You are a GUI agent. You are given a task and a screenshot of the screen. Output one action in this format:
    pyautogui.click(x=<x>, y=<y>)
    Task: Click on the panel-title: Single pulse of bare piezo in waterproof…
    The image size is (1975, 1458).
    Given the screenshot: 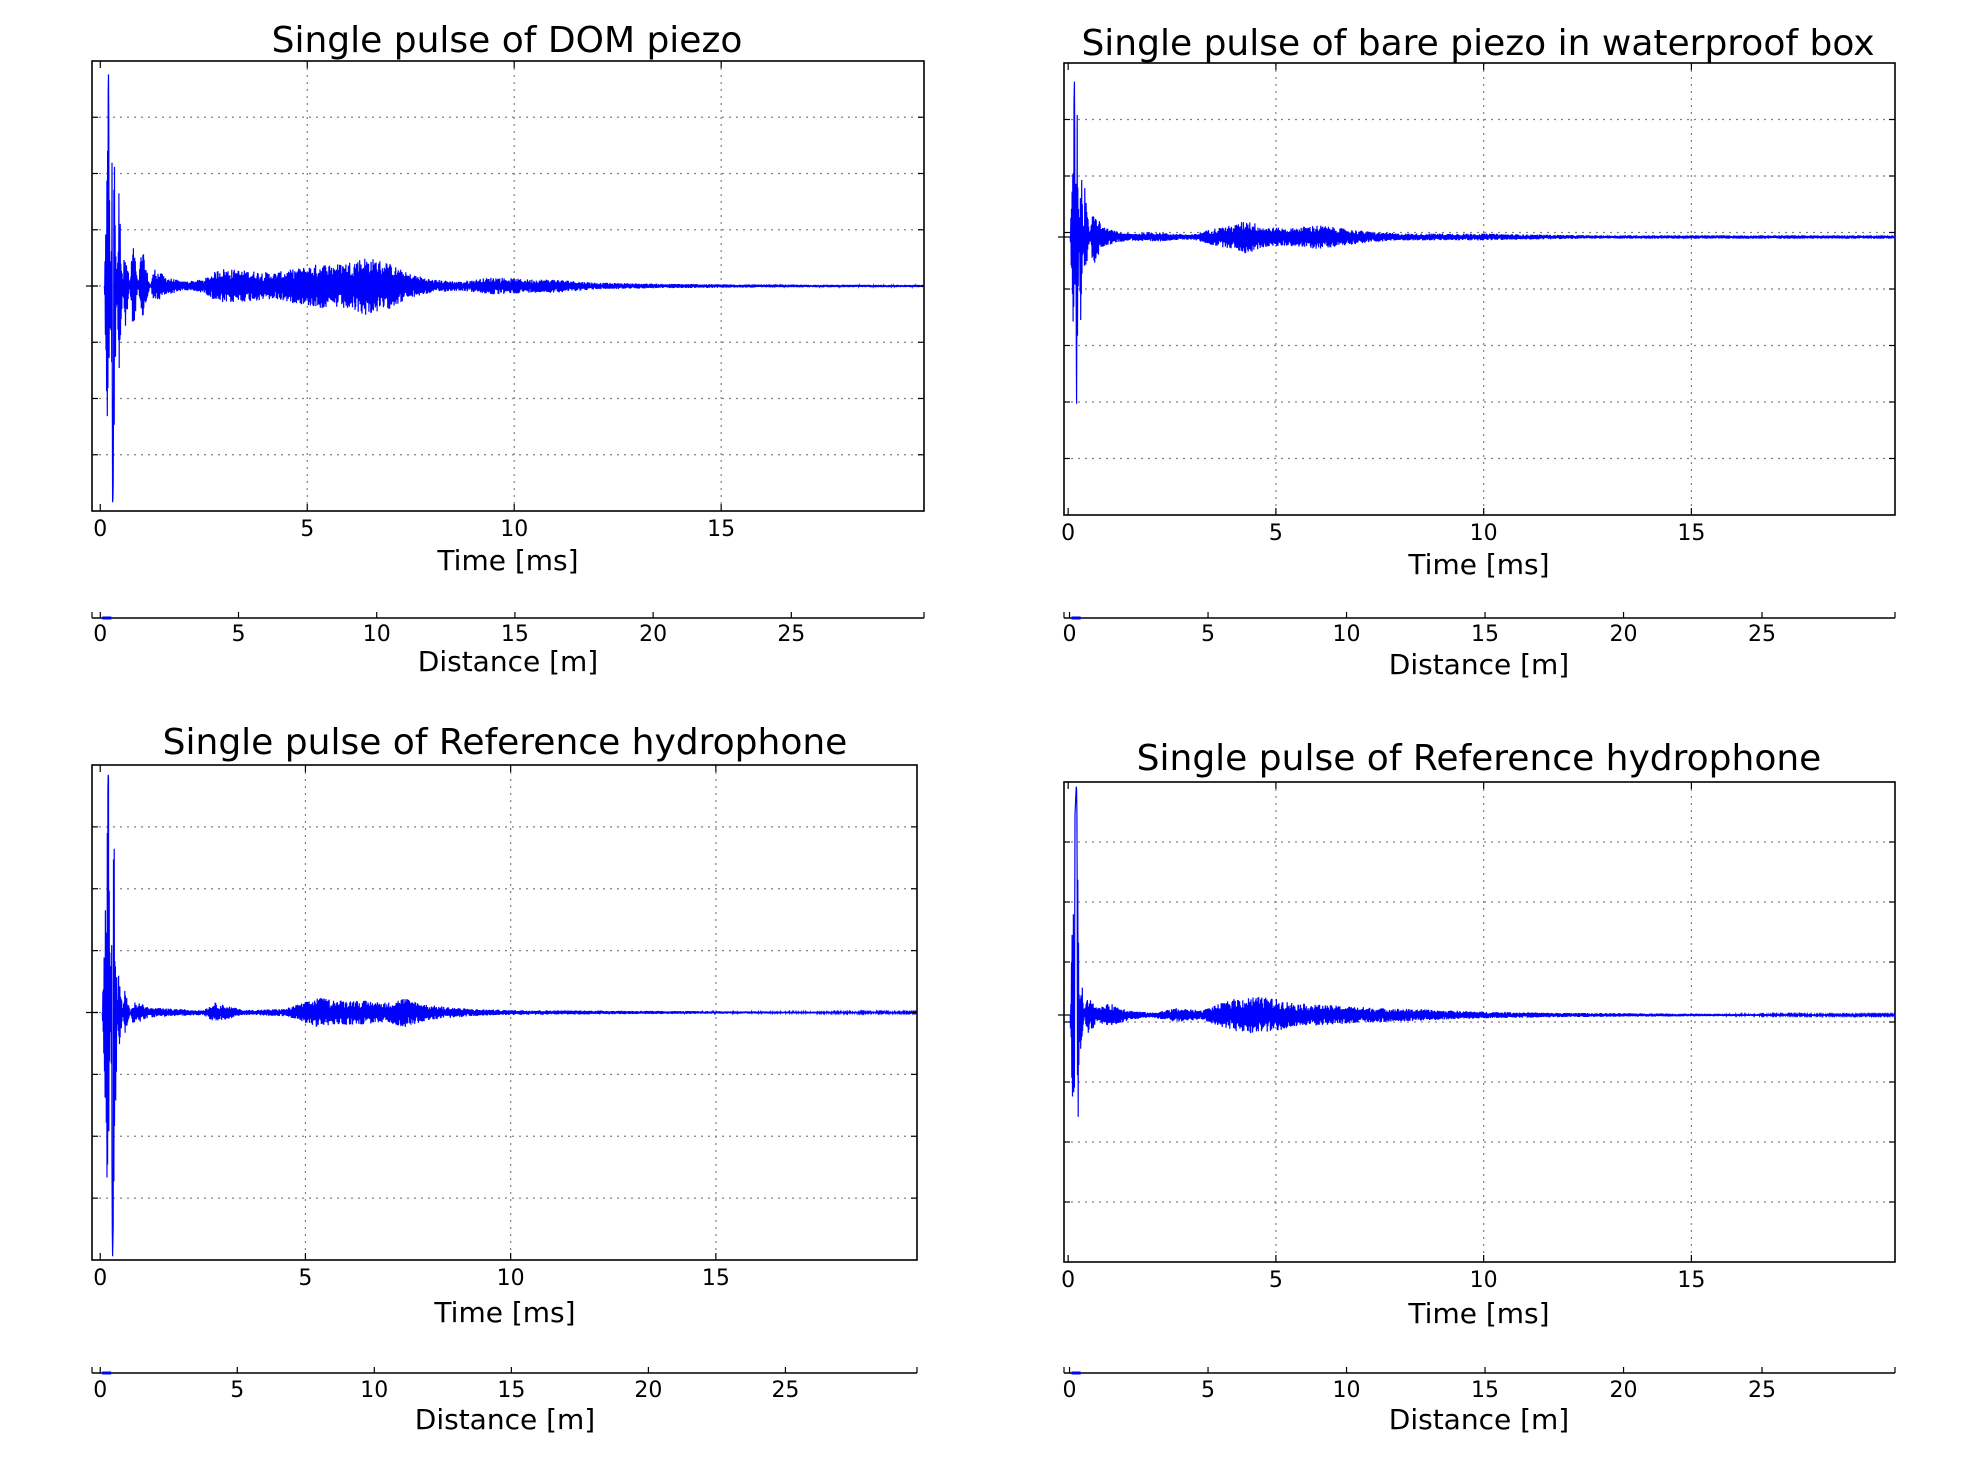 What is the action you would take?
    pyautogui.click(x=1477, y=43)
    